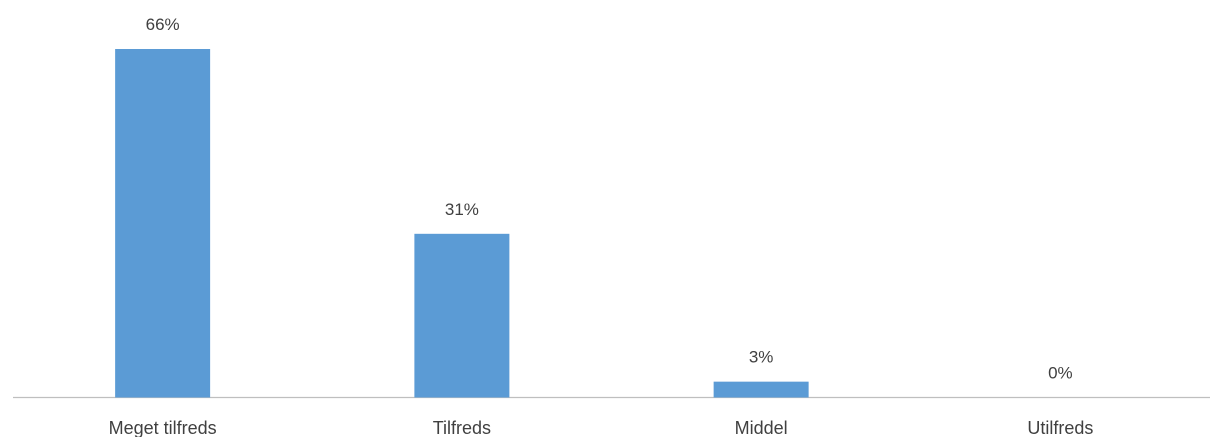 This screenshot has width=1222, height=437. What do you see at coordinates (761, 427) in the screenshot?
I see `x-tick-label: Middel` at bounding box center [761, 427].